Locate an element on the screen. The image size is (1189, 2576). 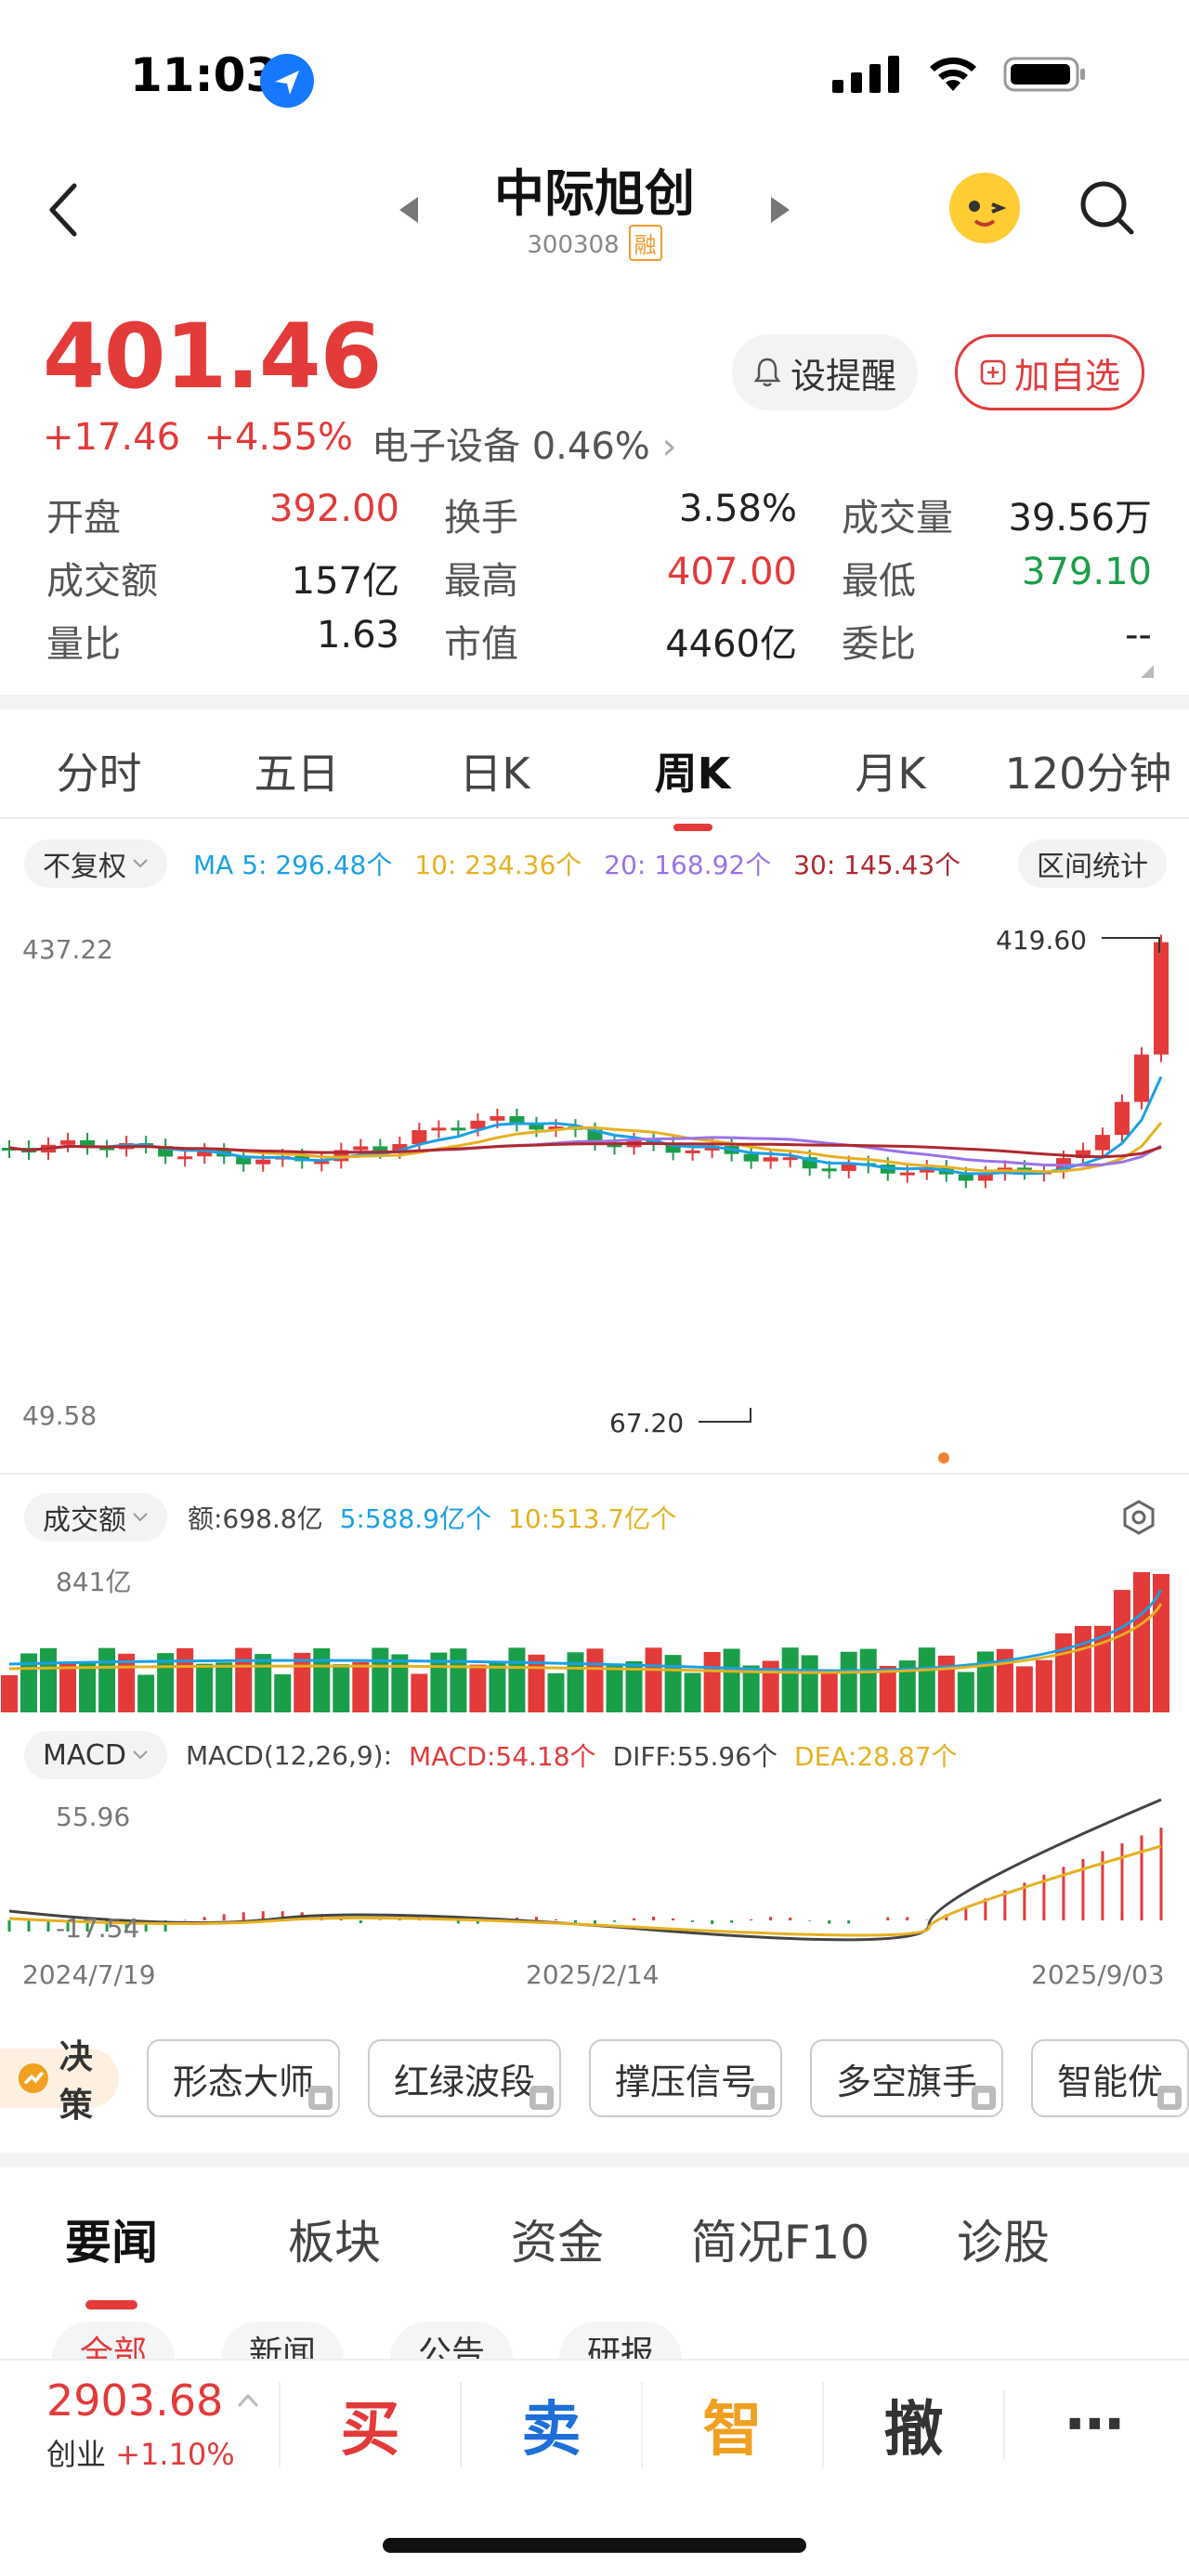
home-indicator is located at coordinates (594, 2545).